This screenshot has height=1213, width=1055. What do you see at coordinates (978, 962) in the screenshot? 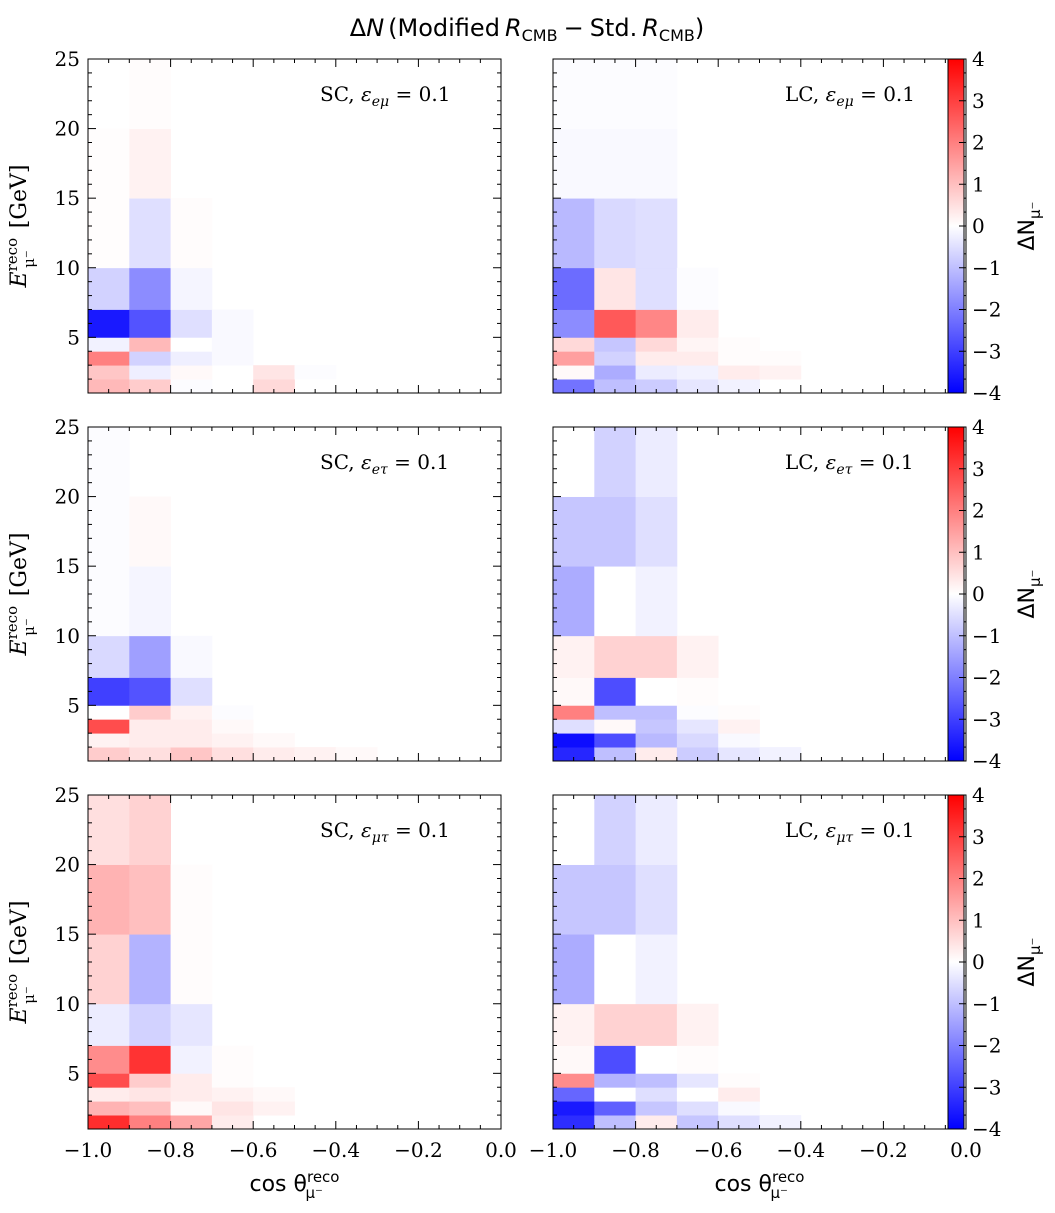
I see `colorbar-tick-label: 0` at bounding box center [978, 962].